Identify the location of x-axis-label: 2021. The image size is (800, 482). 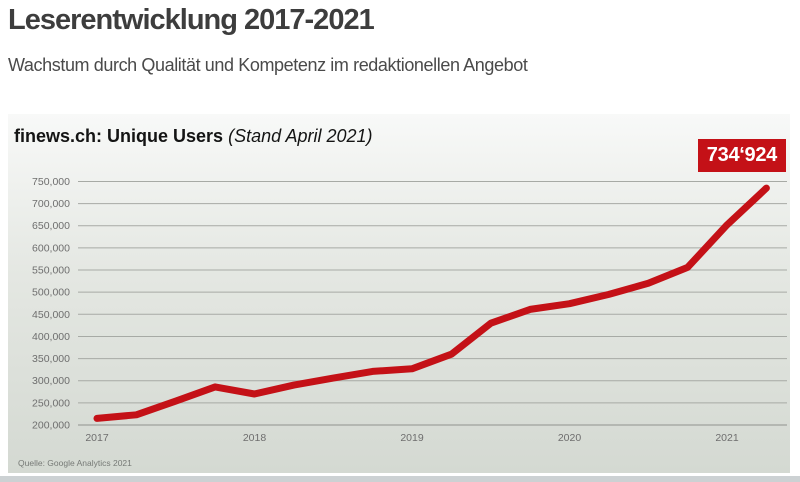
(727, 438).